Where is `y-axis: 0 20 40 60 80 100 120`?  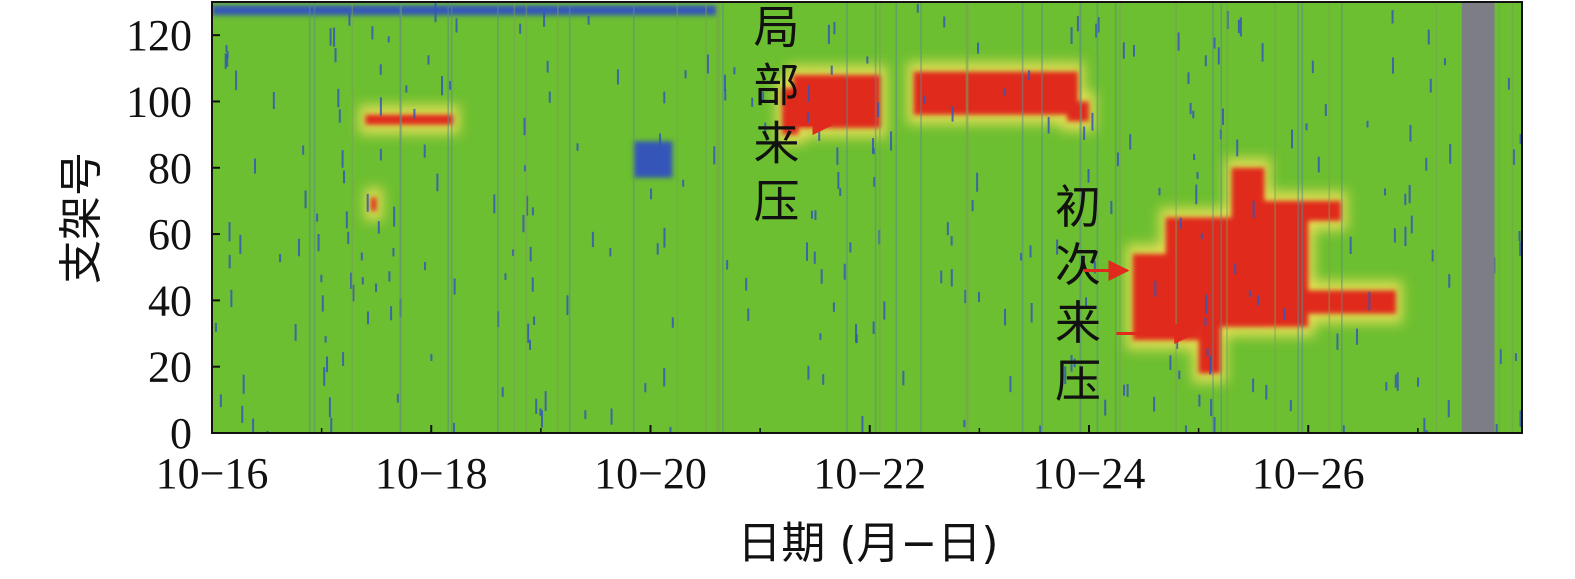
y-axis: 0 20 40 60 80 100 120 is located at coordinates (173, 234).